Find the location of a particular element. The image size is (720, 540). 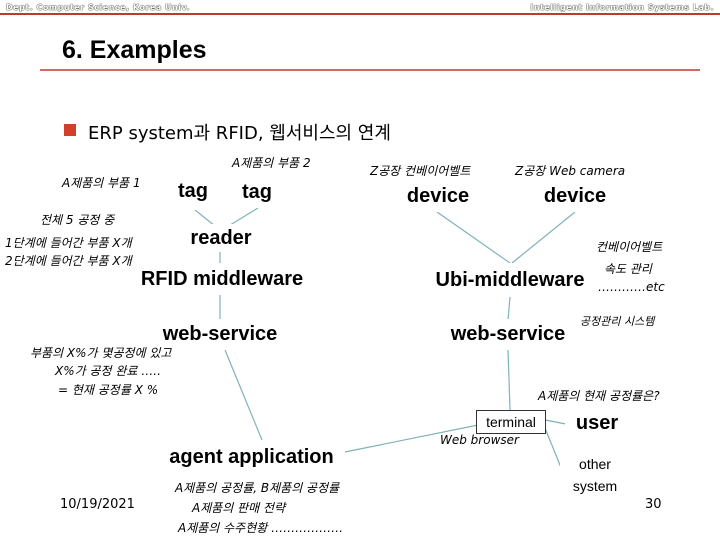

note: 2단계에 들어간 부품 X개 is located at coordinates (68, 261).